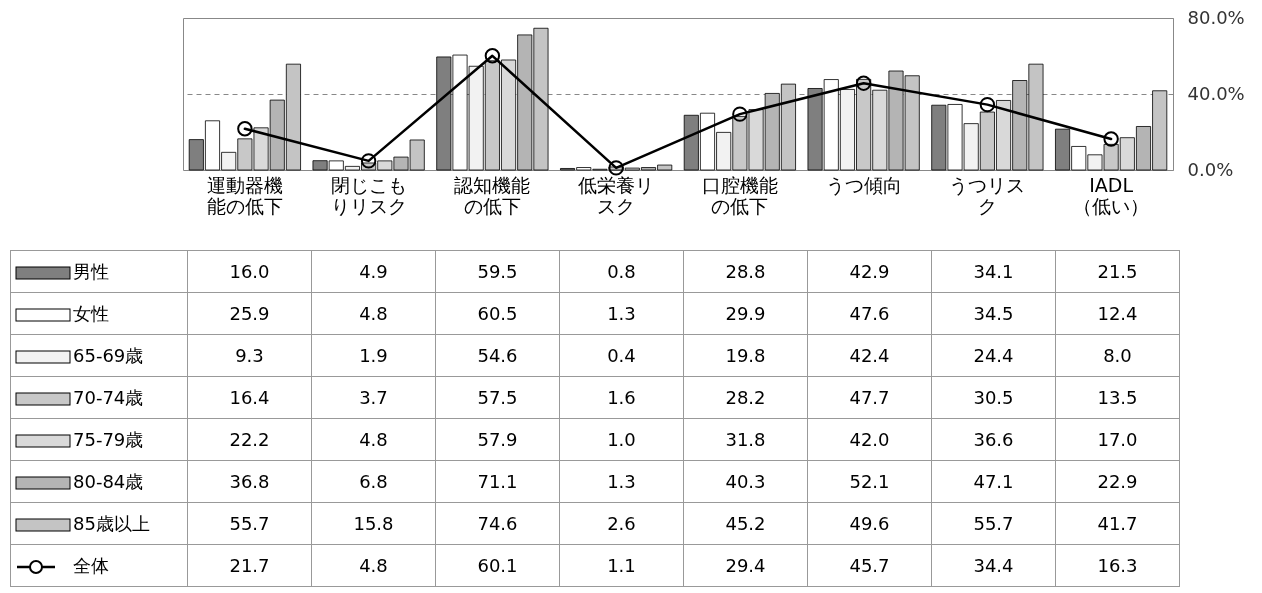  I want to click on legend-label: 女性, so click(91, 313).